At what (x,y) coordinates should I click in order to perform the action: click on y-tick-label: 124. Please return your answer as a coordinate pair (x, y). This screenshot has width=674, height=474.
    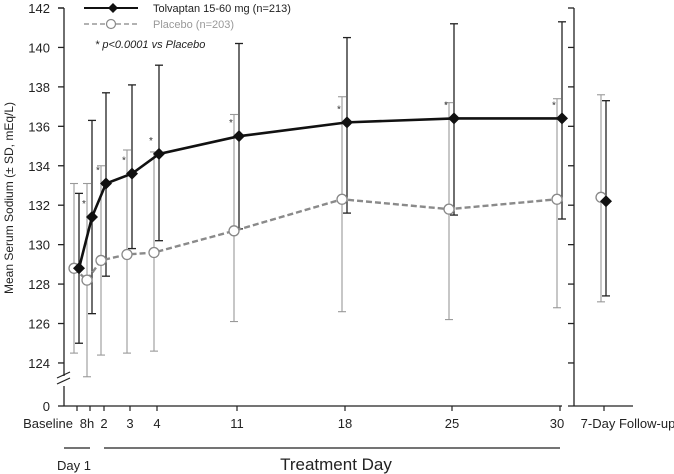
    Looking at the image, I should click on (39, 363).